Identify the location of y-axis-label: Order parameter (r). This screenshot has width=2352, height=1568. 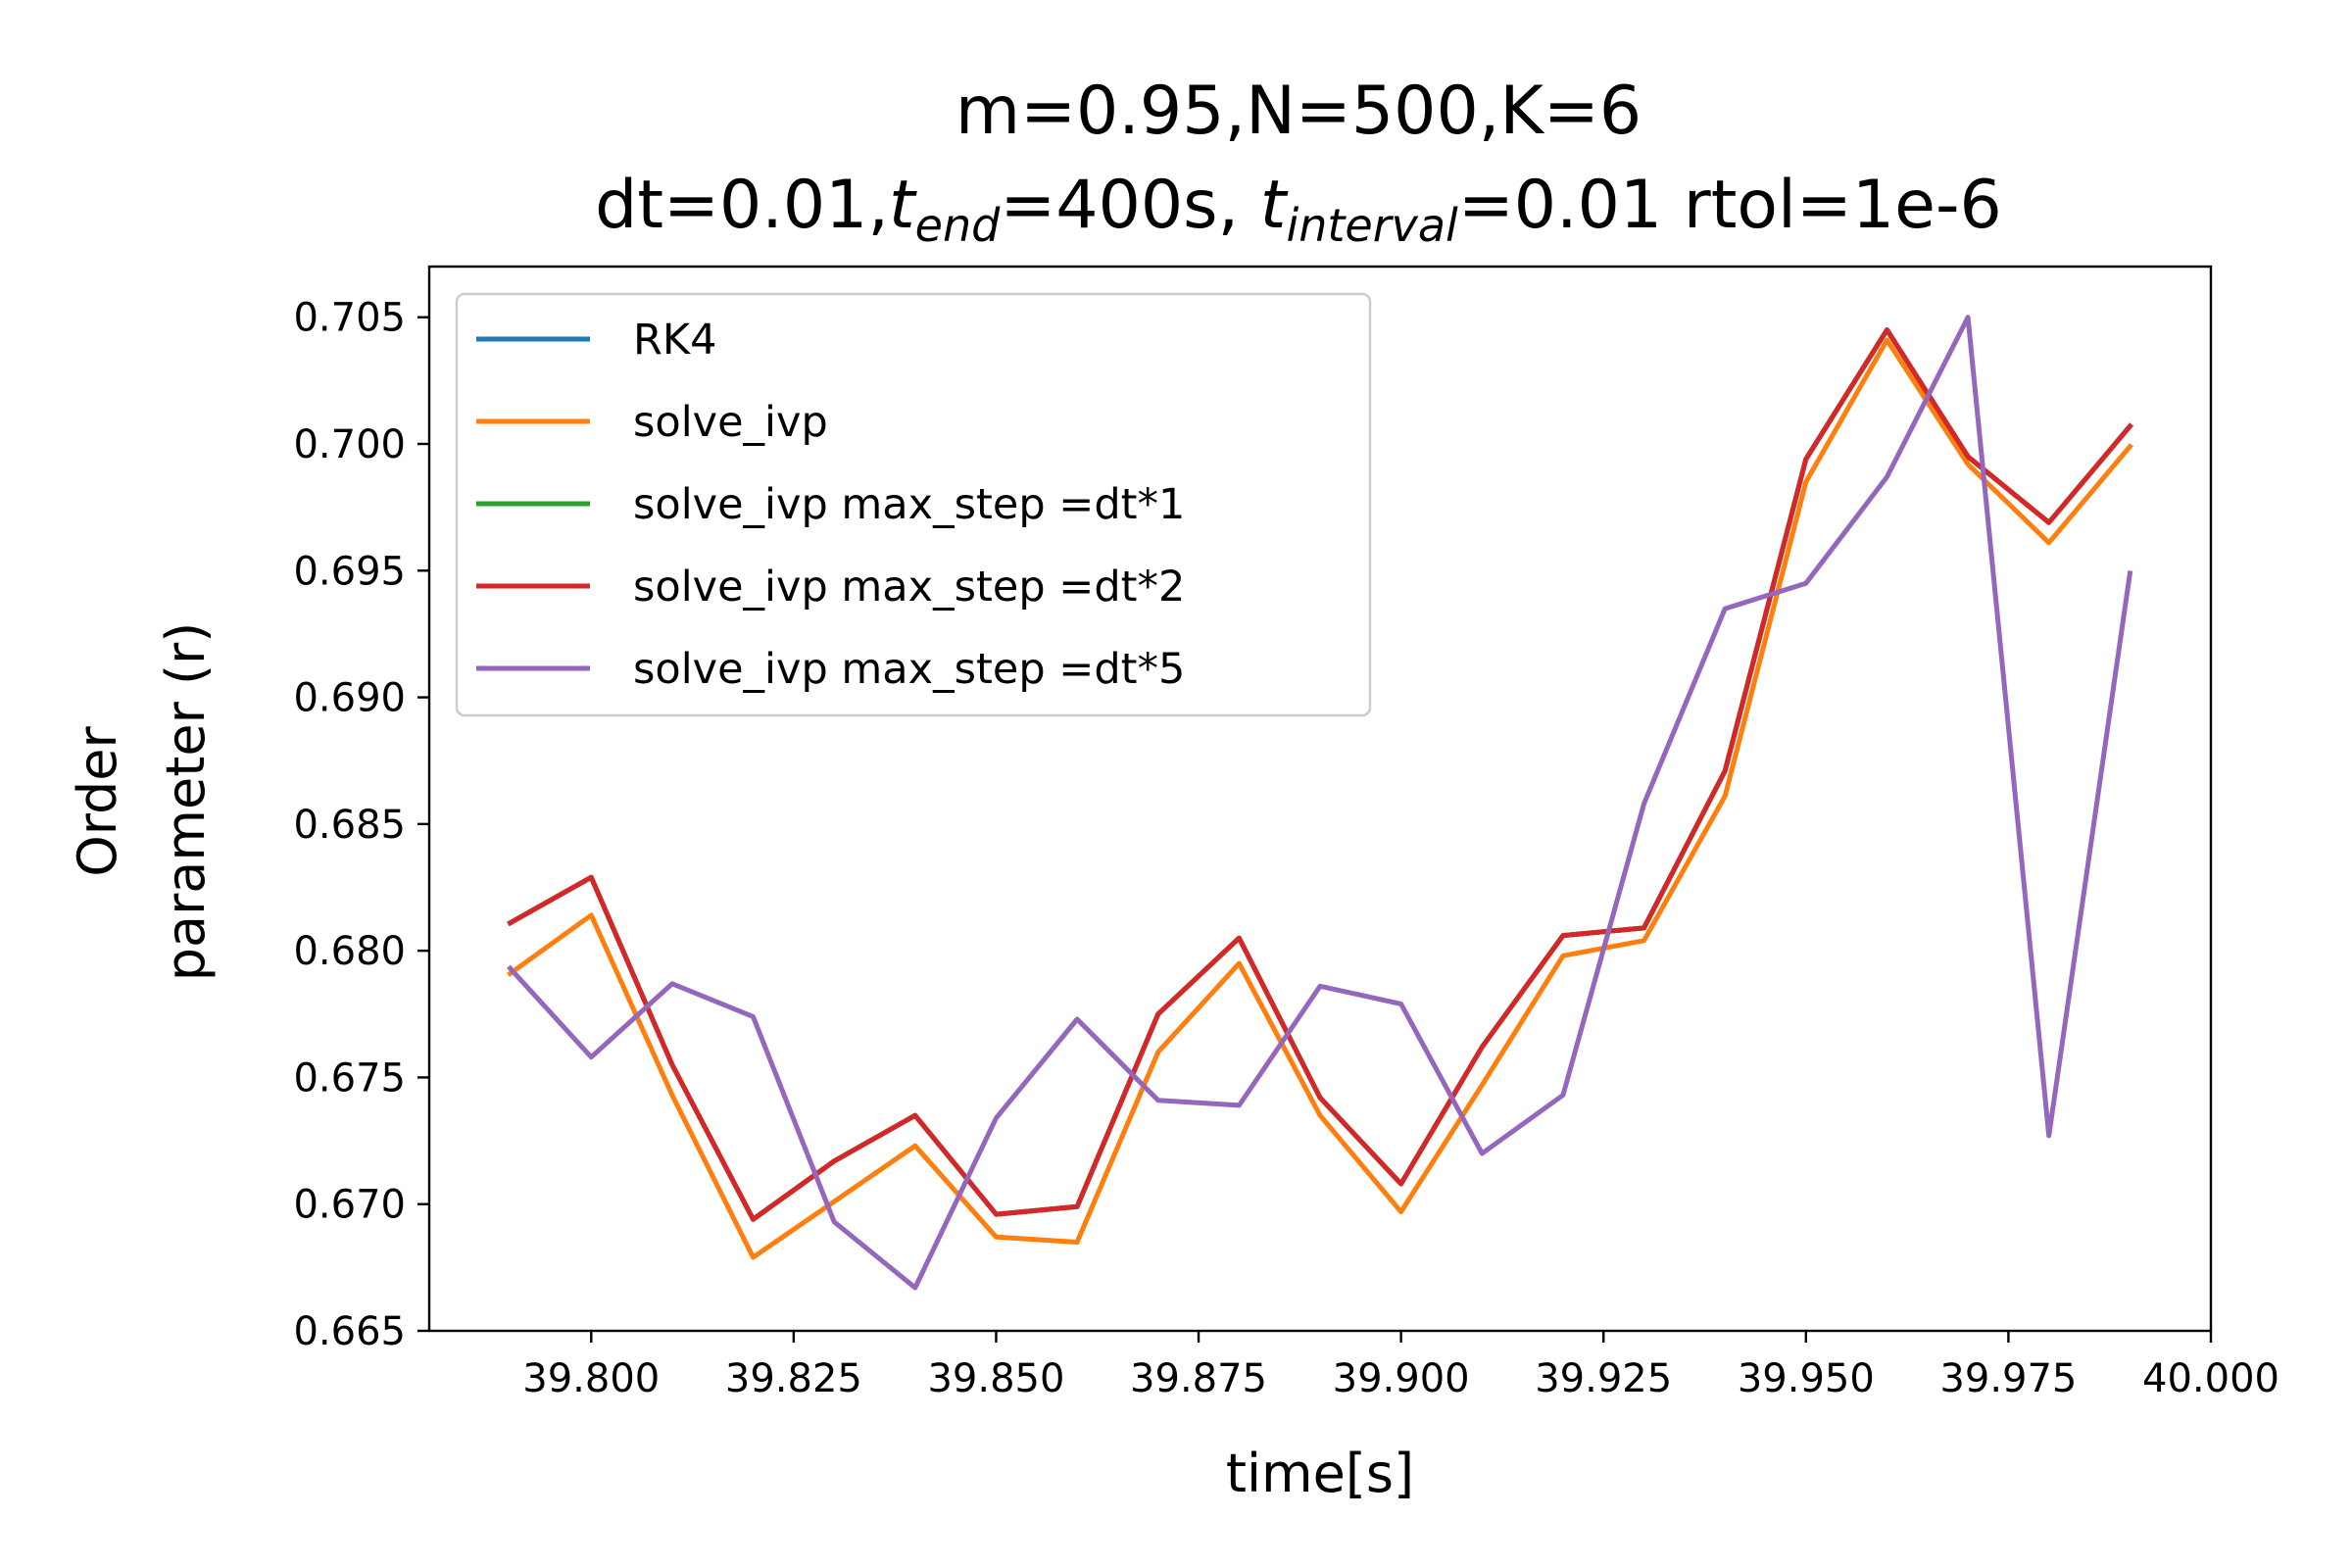
(142, 802).